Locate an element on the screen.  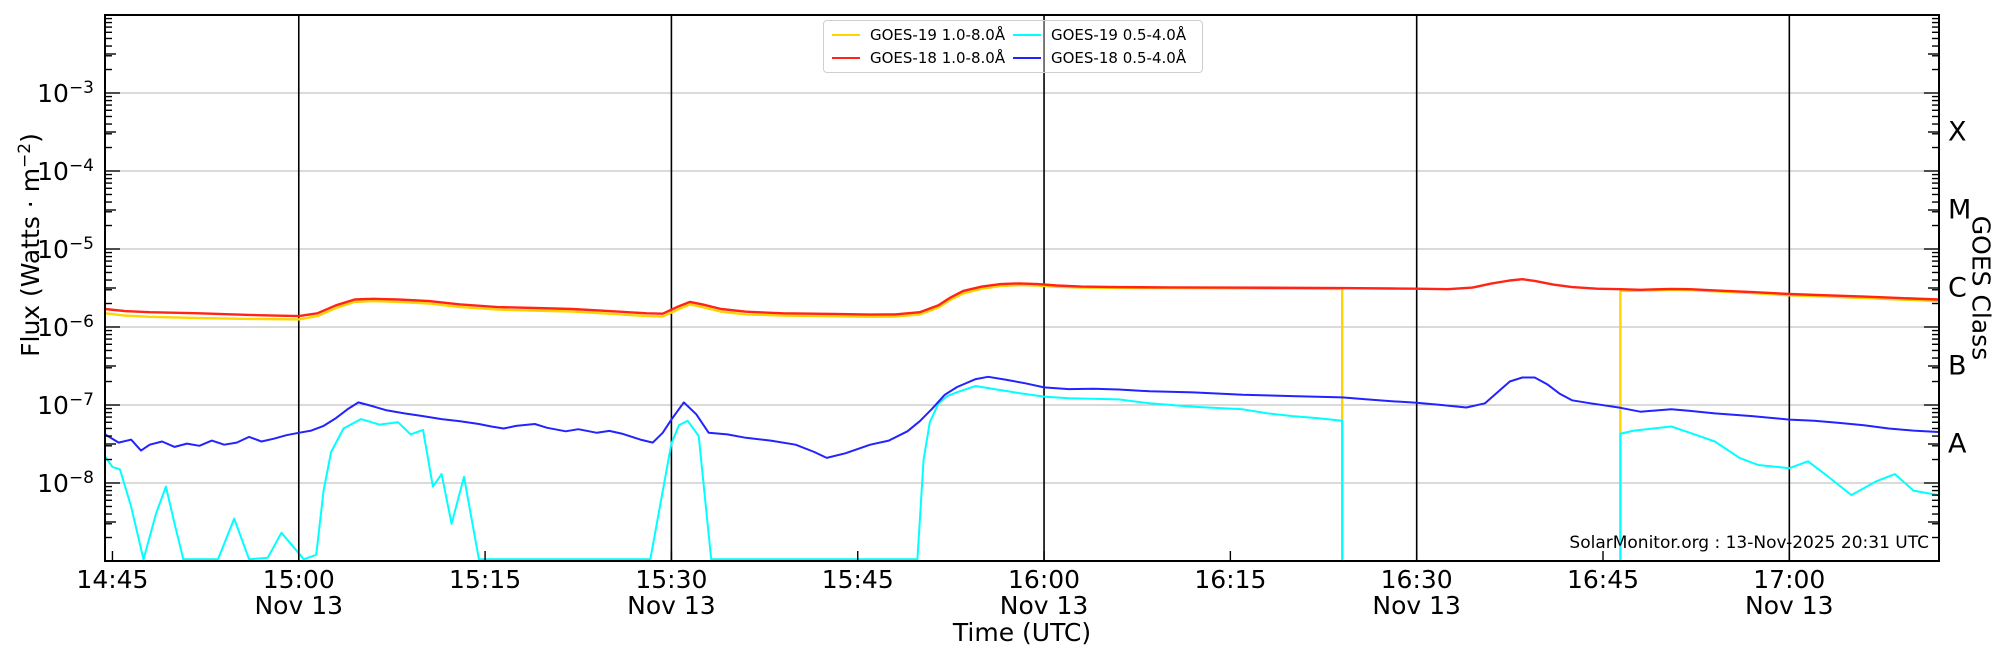
legend-label: GOES-19 0.5-4.0Å is located at coordinates (1119, 34).